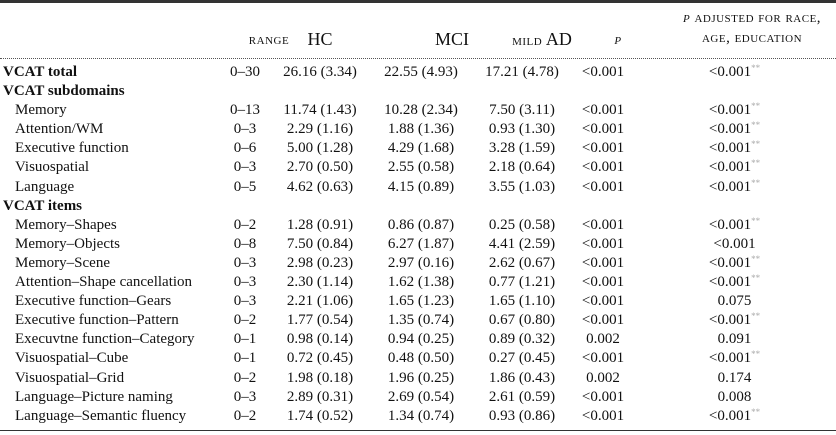  What do you see at coordinates (734, 377) in the screenshot?
I see `adjusted-p-value: 0.174` at bounding box center [734, 377].